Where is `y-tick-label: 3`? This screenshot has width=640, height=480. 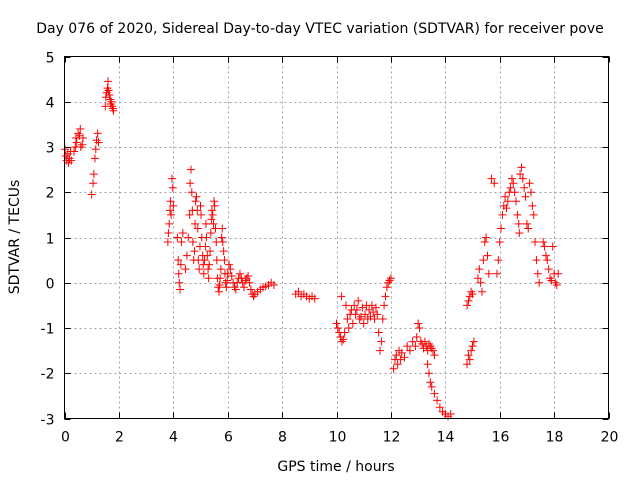 y-tick-label: 3 is located at coordinates (50, 149).